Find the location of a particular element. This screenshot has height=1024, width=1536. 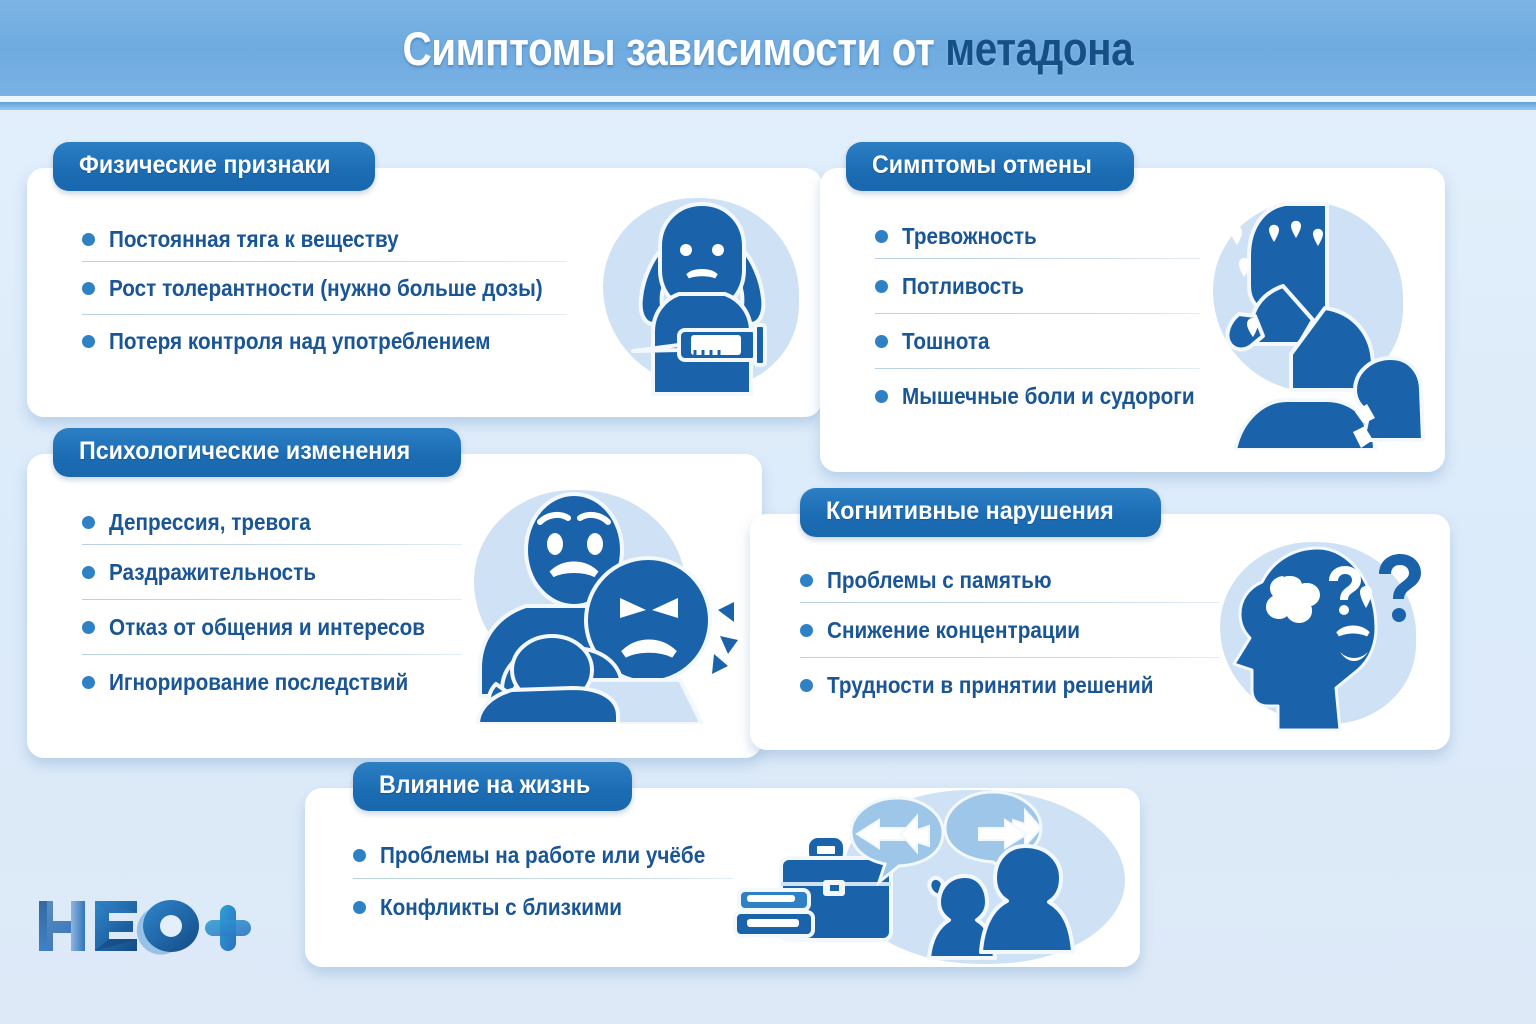

list-item: Мышечные боли и судороги is located at coordinates (1055, 396).